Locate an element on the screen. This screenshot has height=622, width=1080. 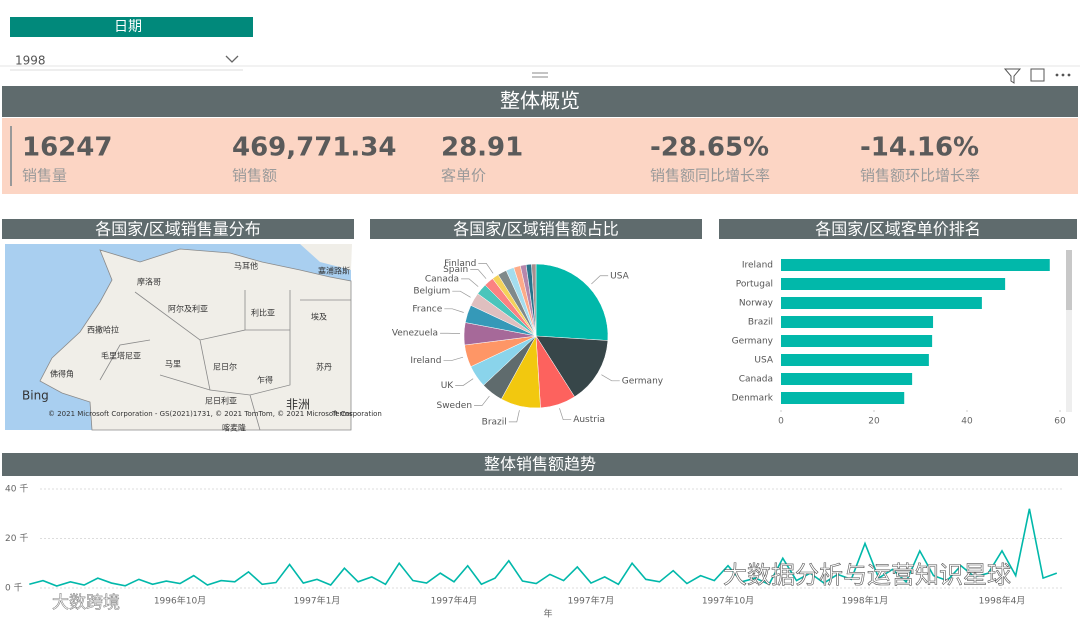
overview-header is located at coordinates (540, 101).